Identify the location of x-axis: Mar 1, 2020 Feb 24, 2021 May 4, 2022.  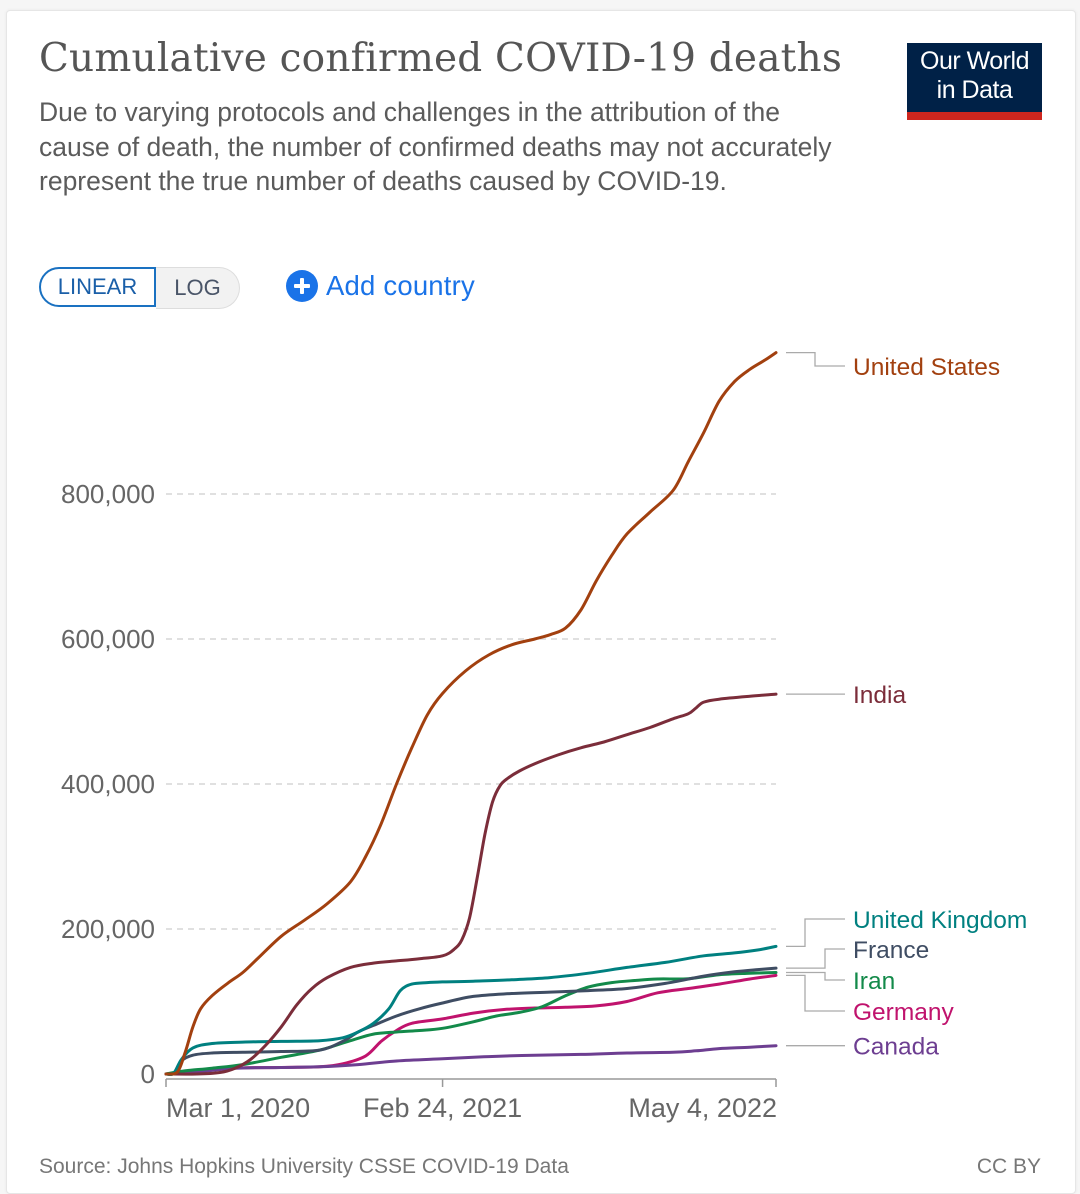
(471, 1100).